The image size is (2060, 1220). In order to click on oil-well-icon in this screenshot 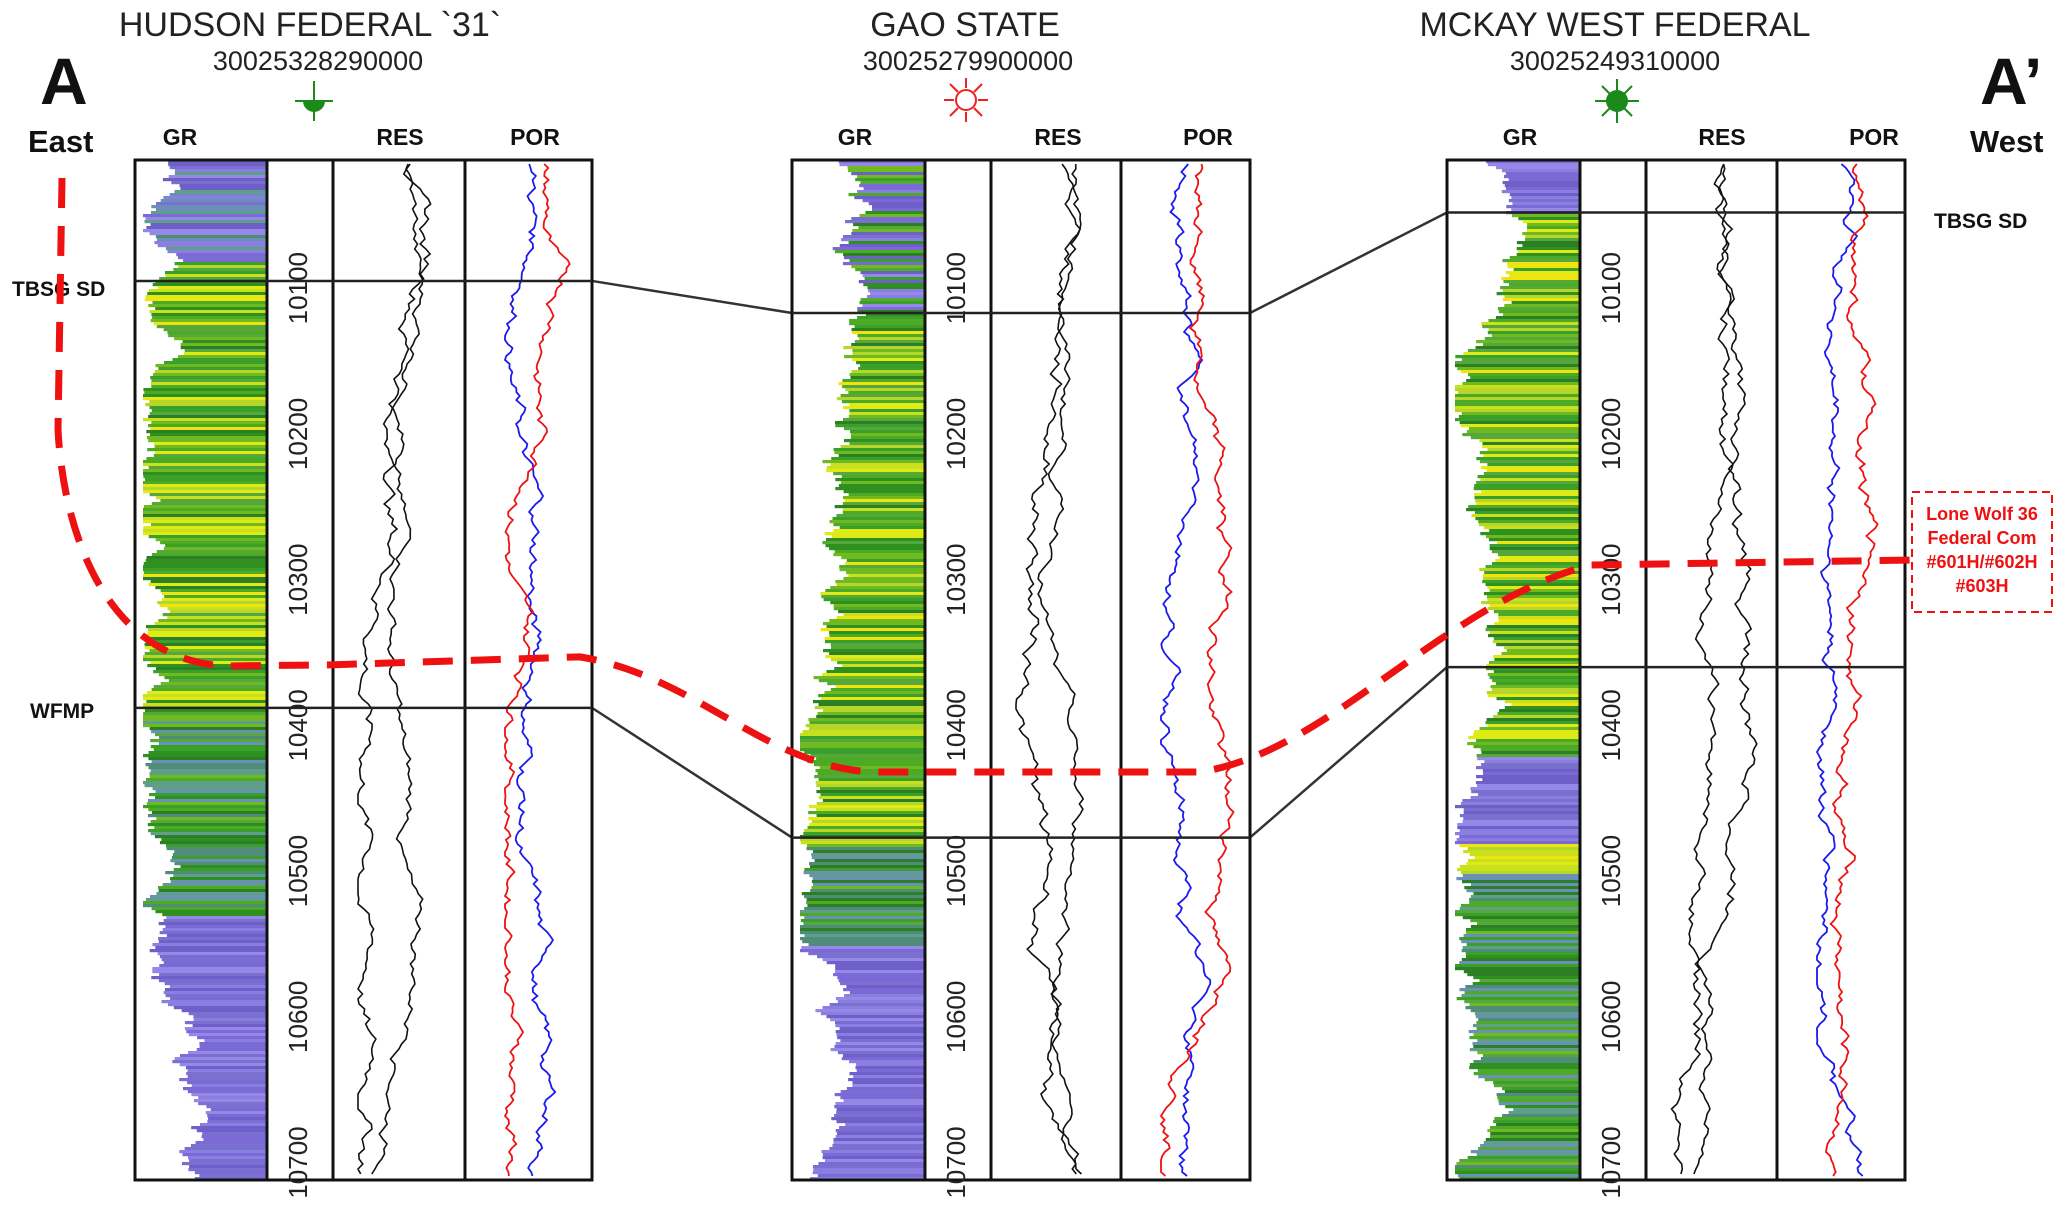, I will do `click(314, 101)`.